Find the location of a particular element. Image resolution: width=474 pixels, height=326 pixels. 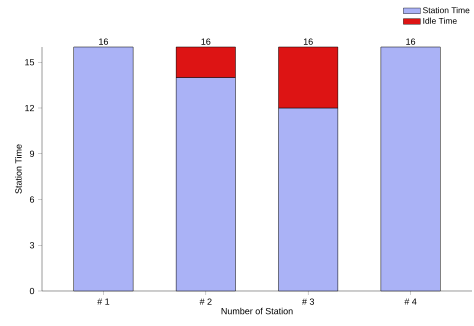

x-tick-label: # 4 is located at coordinates (410, 301).